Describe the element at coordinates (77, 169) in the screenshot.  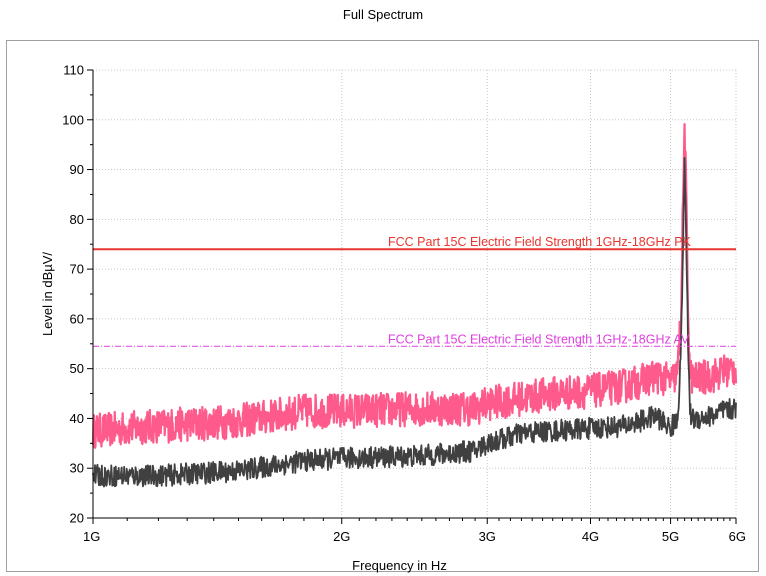
I see `y-tick-label: 90` at that location.